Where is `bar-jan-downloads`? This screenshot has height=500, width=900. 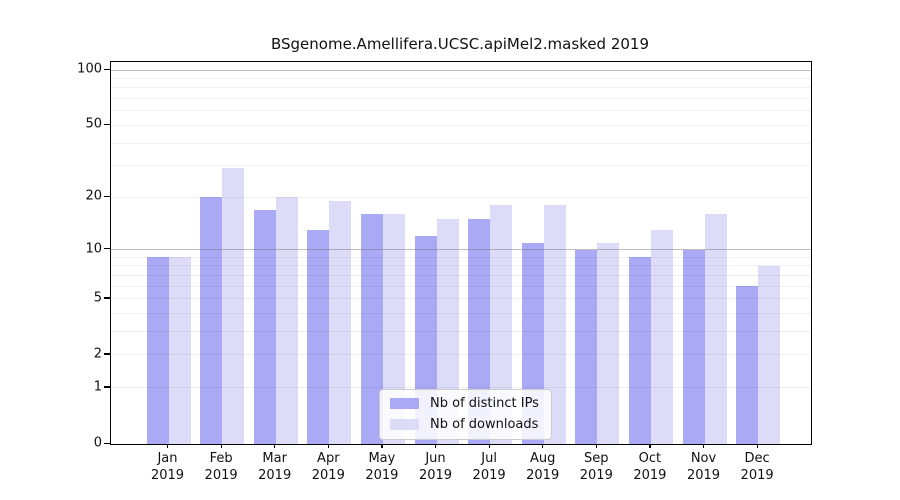 bar-jan-downloads is located at coordinates (179, 350).